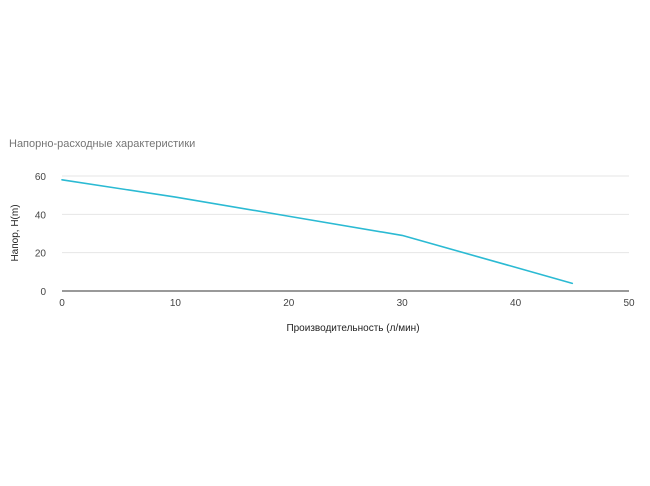  I want to click on x-tick-label: 10, so click(176, 303).